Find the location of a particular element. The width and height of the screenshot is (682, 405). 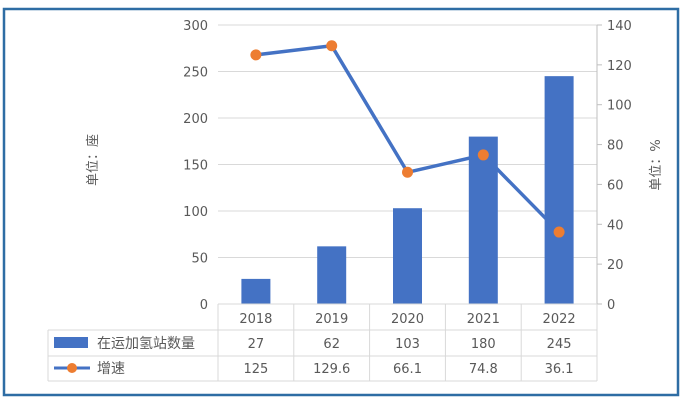

table-cell: 180 is located at coordinates (483, 344).